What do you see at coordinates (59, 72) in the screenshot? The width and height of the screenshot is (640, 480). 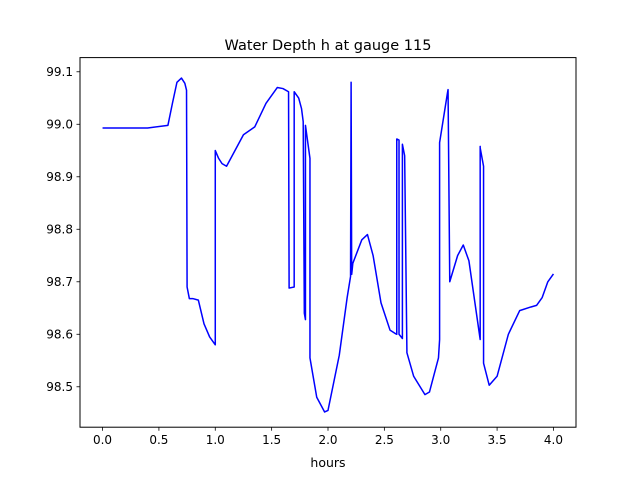 I see `y-tick-label: 99.1` at bounding box center [59, 72].